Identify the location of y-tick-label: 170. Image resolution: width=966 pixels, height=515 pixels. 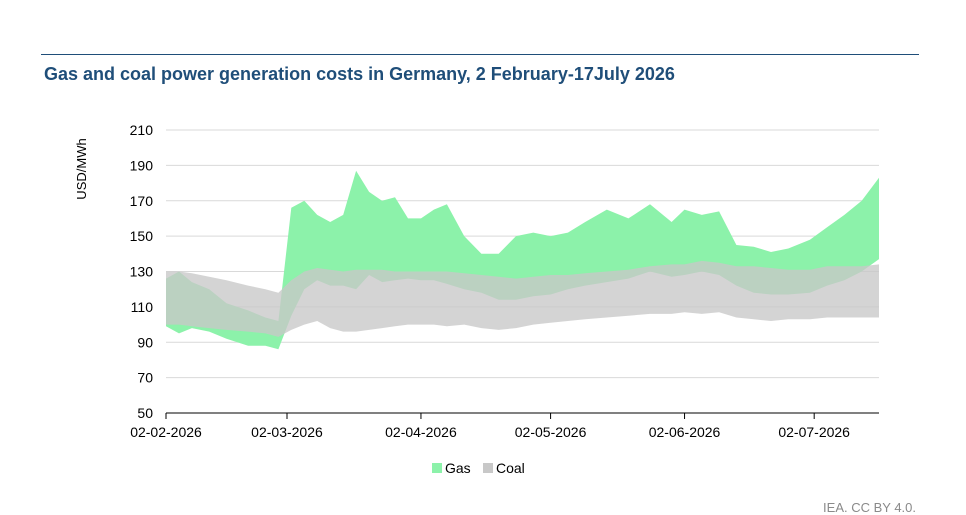
(142, 201).